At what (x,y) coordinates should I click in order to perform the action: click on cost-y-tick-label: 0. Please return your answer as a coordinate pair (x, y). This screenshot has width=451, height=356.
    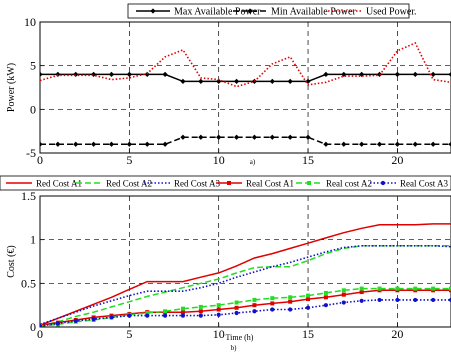
    Looking at the image, I should click on (33, 327).